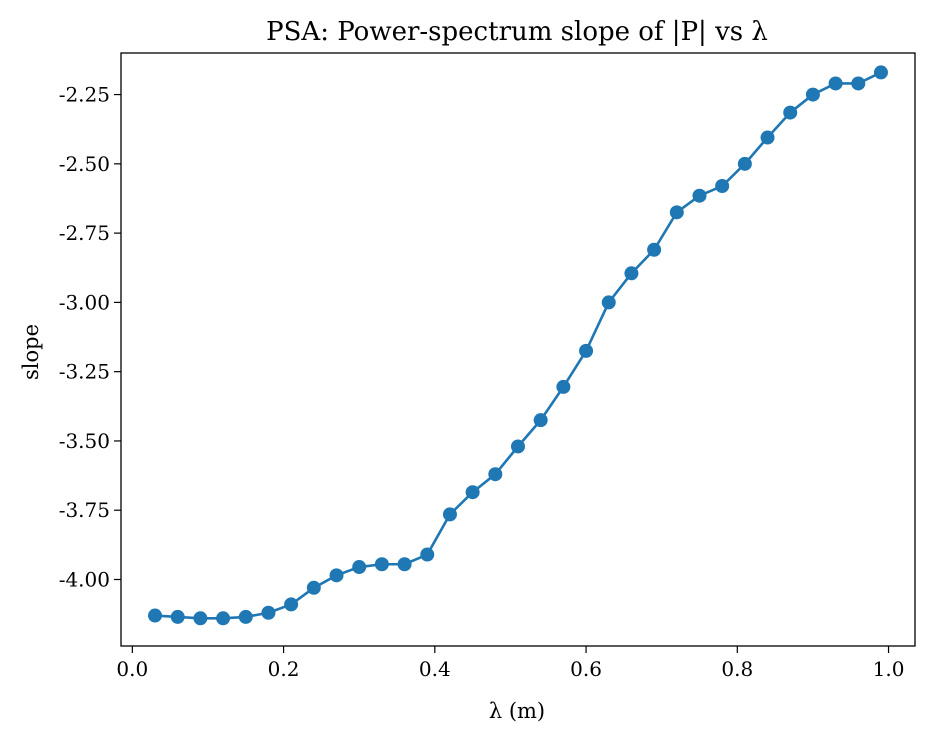  I want to click on y-tick-label: -3.00, so click(84, 302).